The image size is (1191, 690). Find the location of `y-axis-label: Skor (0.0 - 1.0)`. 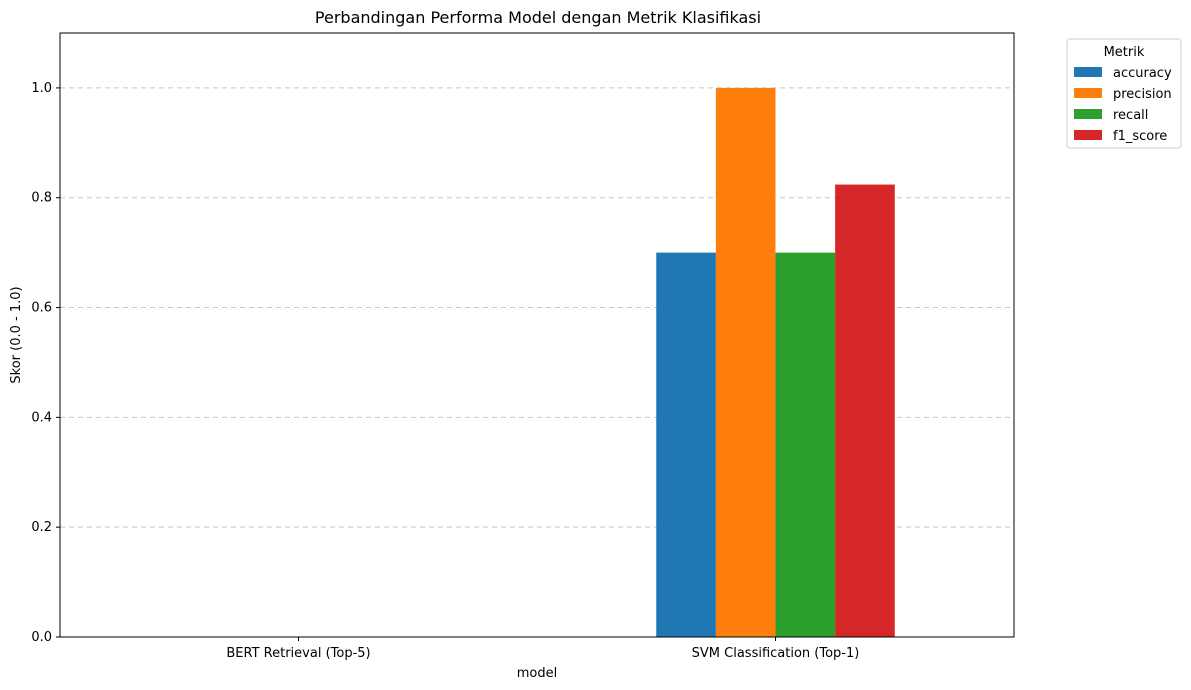

y-axis-label: Skor (0.0 - 1.0) is located at coordinates (16, 334).